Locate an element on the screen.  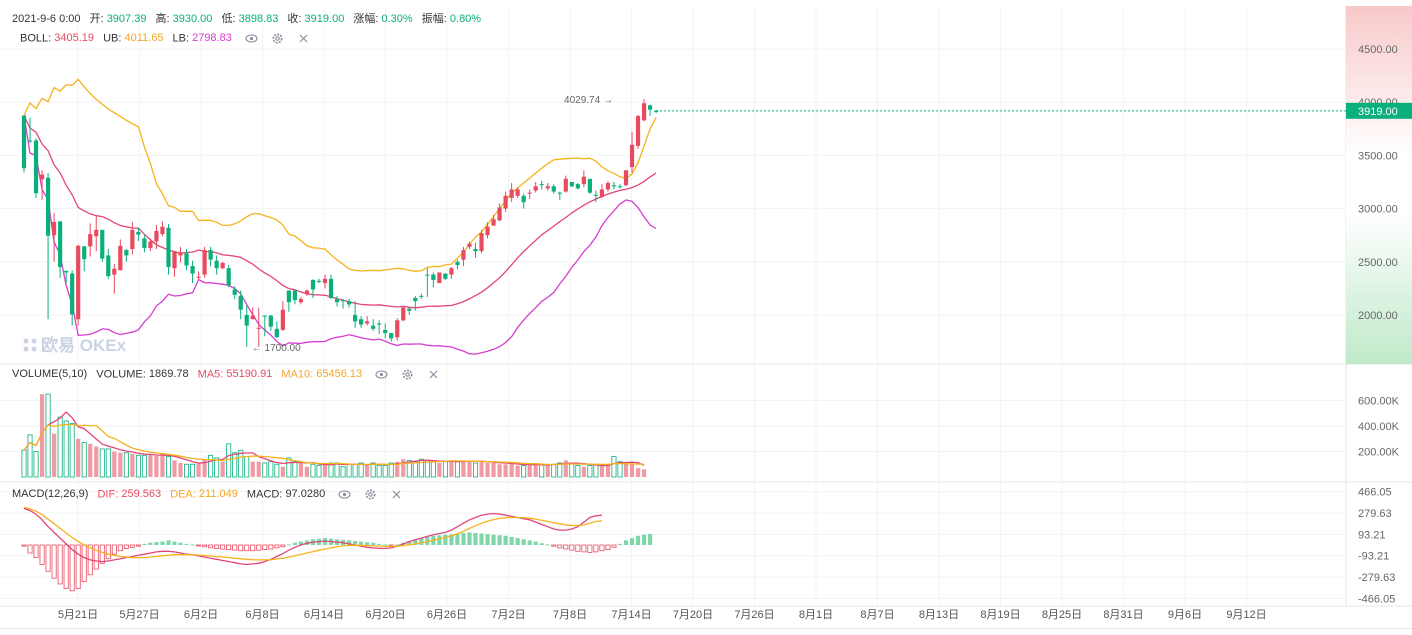
date-tick-label: 9月6日 is located at coordinates (1185, 615).